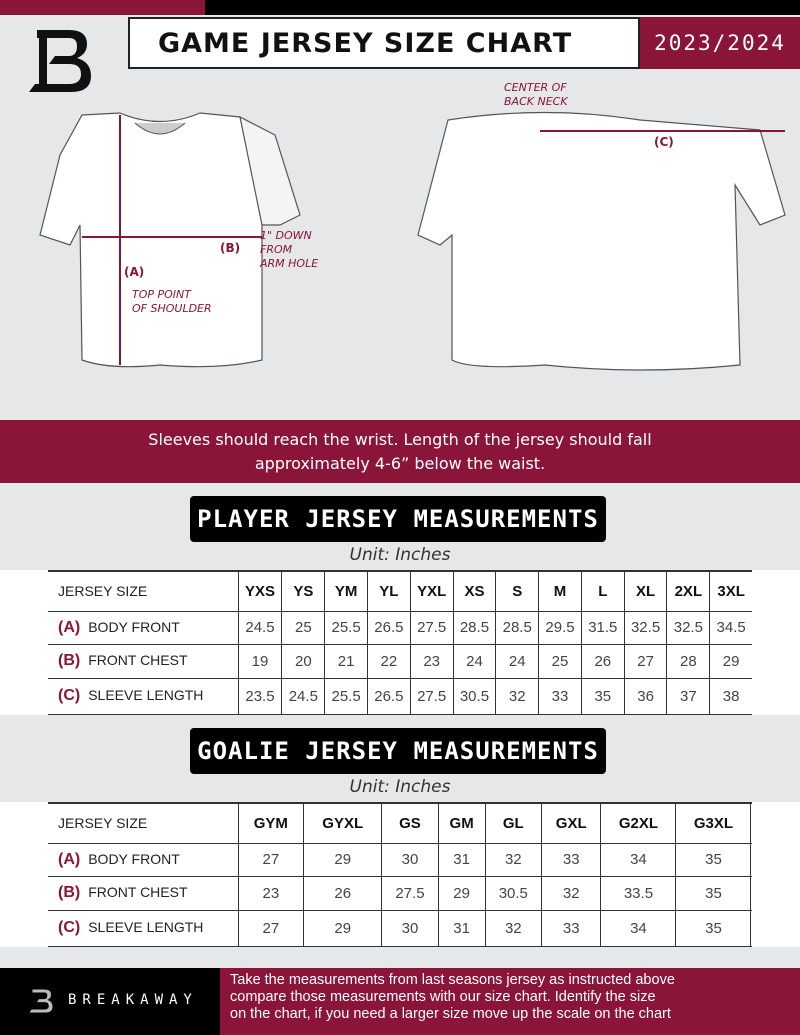 This screenshot has width=800, height=1035. Describe the element at coordinates (260, 661) in the screenshot. I see `cell-value: 19` at that location.